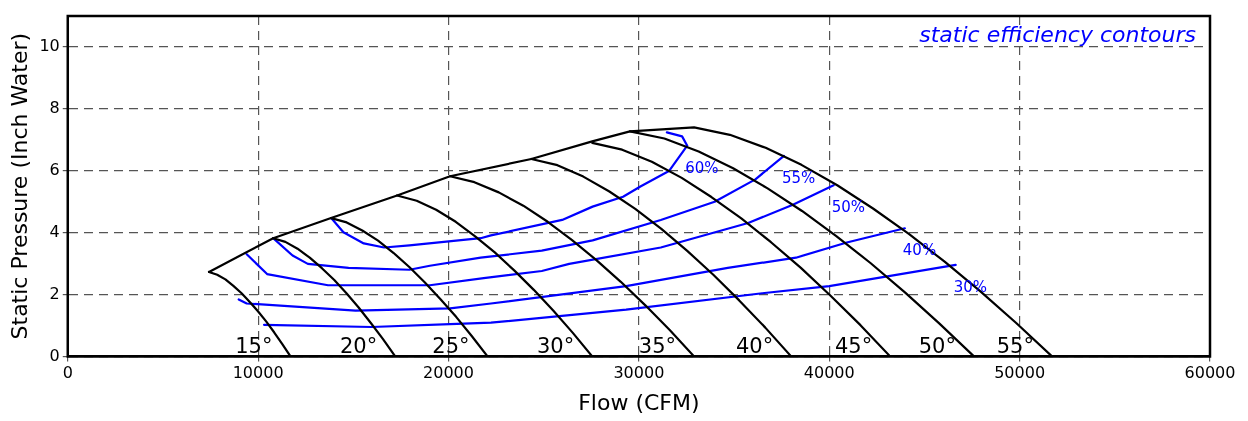  Describe the element at coordinates (54, 231) in the screenshot. I see `y-tick-label: 4` at that location.